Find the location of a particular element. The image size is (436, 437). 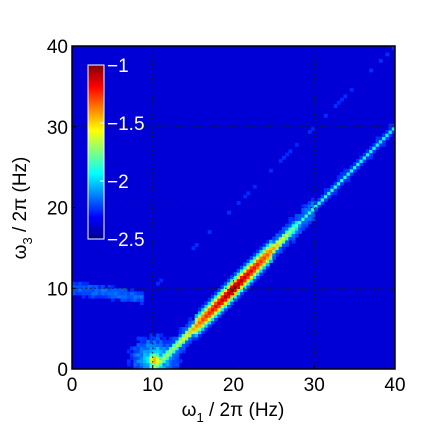

x-tick-label: 30 is located at coordinates (314, 385).